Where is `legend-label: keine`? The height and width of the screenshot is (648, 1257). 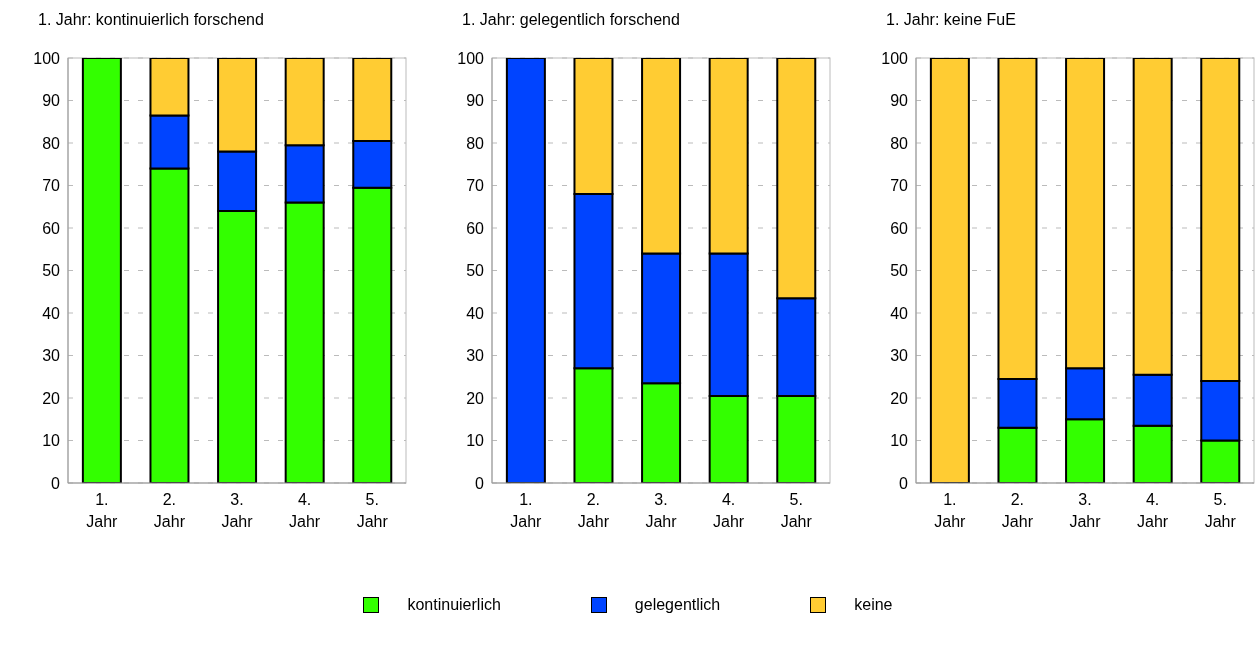 legend-label: keine is located at coordinates (873, 605).